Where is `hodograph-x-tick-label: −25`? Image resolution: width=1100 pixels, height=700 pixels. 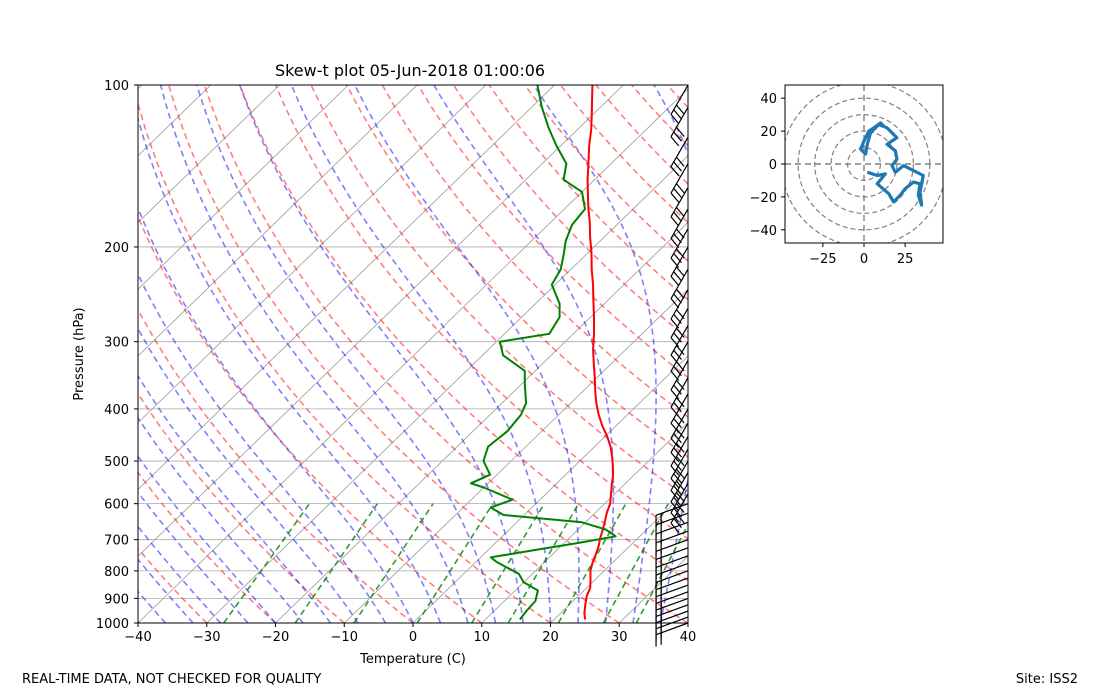
hodograph-x-tick-label: −25 is located at coordinates (822, 259).